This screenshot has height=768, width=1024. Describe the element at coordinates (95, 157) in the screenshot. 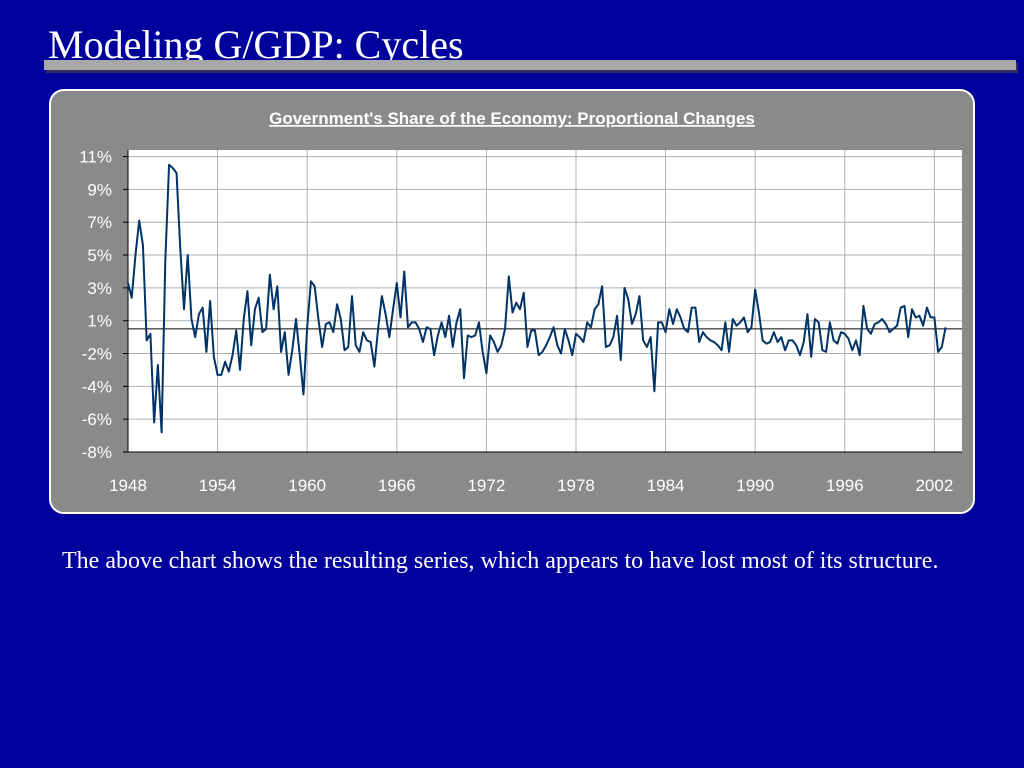

I see `y-tick-label: 11%` at that location.